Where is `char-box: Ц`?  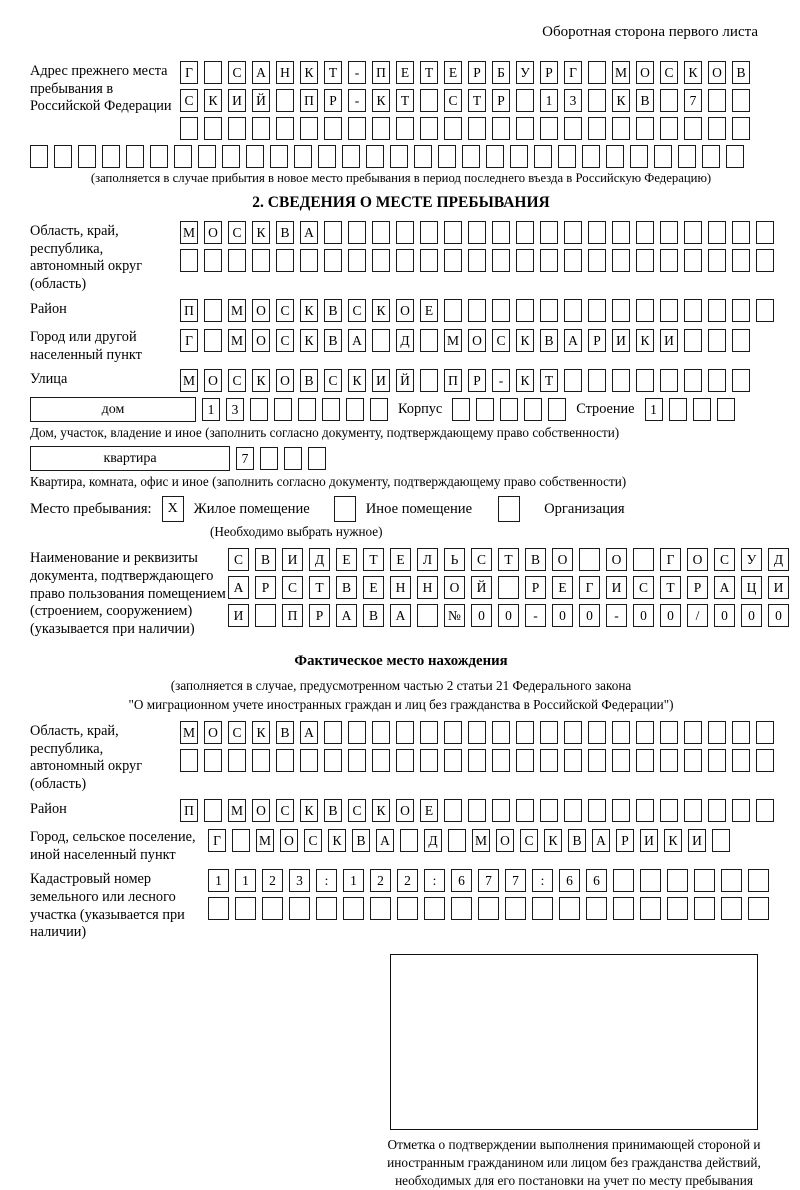 char-box: Ц is located at coordinates (751, 588).